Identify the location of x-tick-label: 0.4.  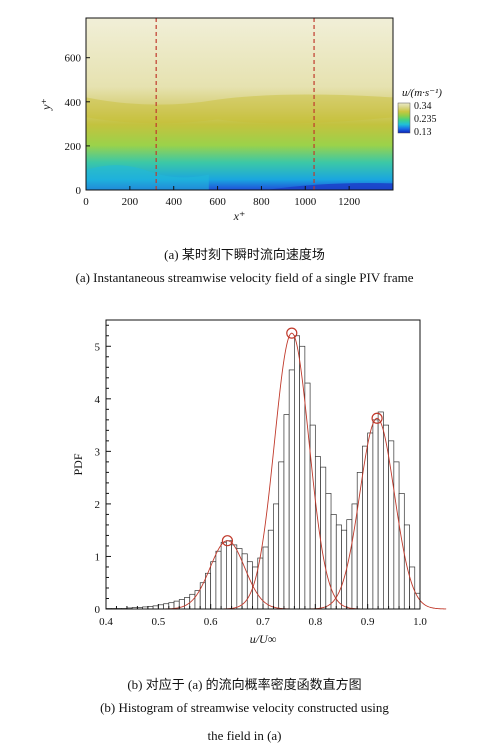
(106, 622).